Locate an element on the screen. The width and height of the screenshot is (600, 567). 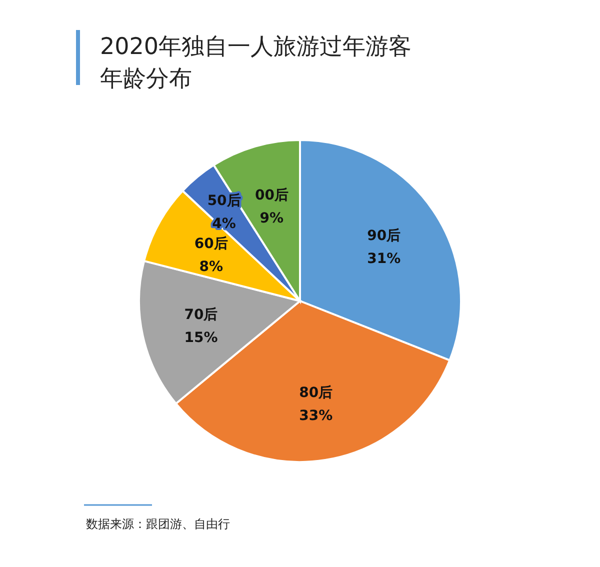
slice-label: 80后 is located at coordinates (316, 393).